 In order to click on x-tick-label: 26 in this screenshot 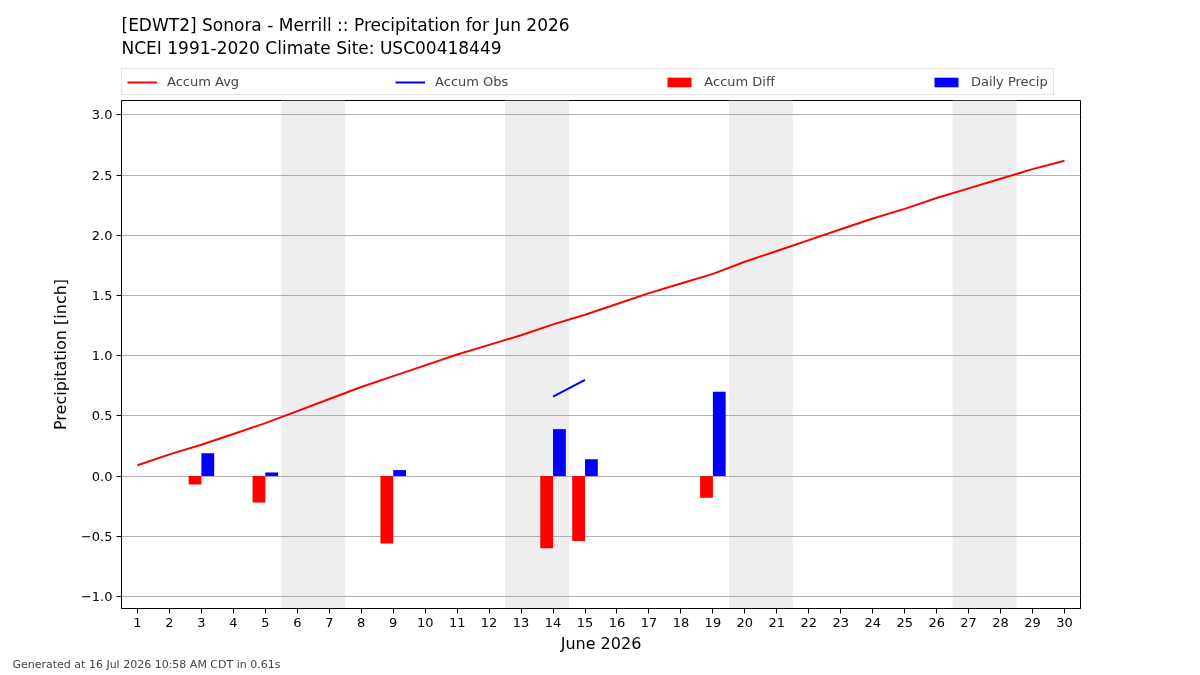, I will do `click(936, 622)`.